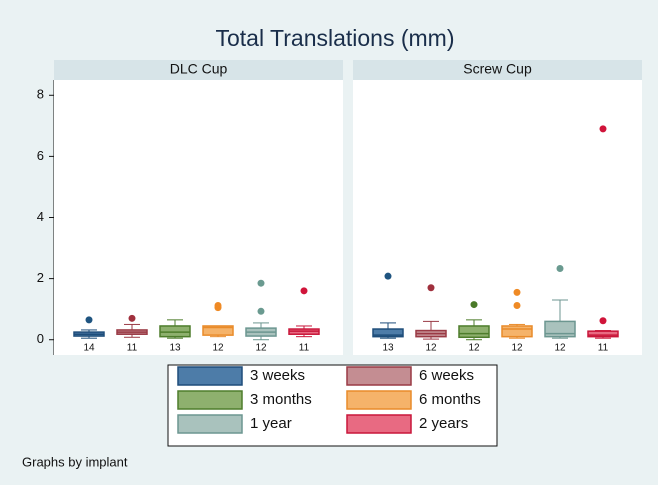 This screenshot has width=658, height=485. Describe the element at coordinates (446, 375) in the screenshot. I see `legend-label: 6 weeks` at that location.